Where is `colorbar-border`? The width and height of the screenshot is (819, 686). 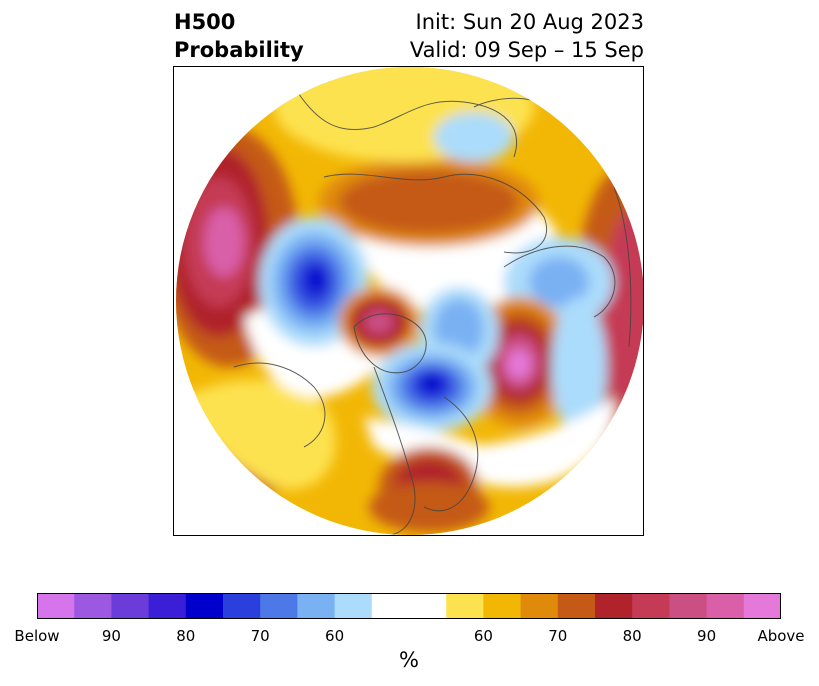
colorbar-border is located at coordinates (409, 606).